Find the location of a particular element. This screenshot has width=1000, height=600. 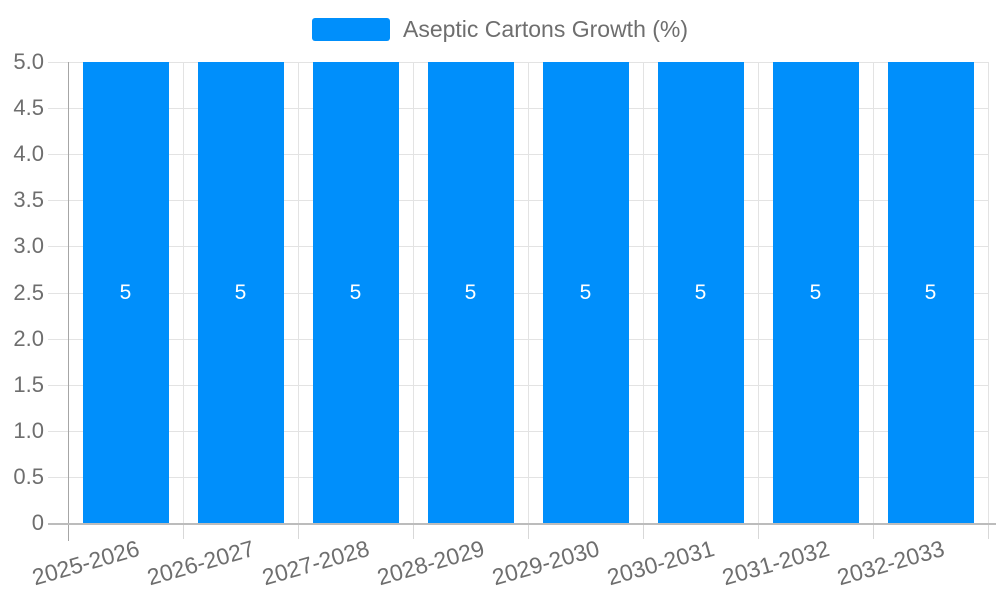

y-tick-label: 4.0 is located at coordinates (28, 154).